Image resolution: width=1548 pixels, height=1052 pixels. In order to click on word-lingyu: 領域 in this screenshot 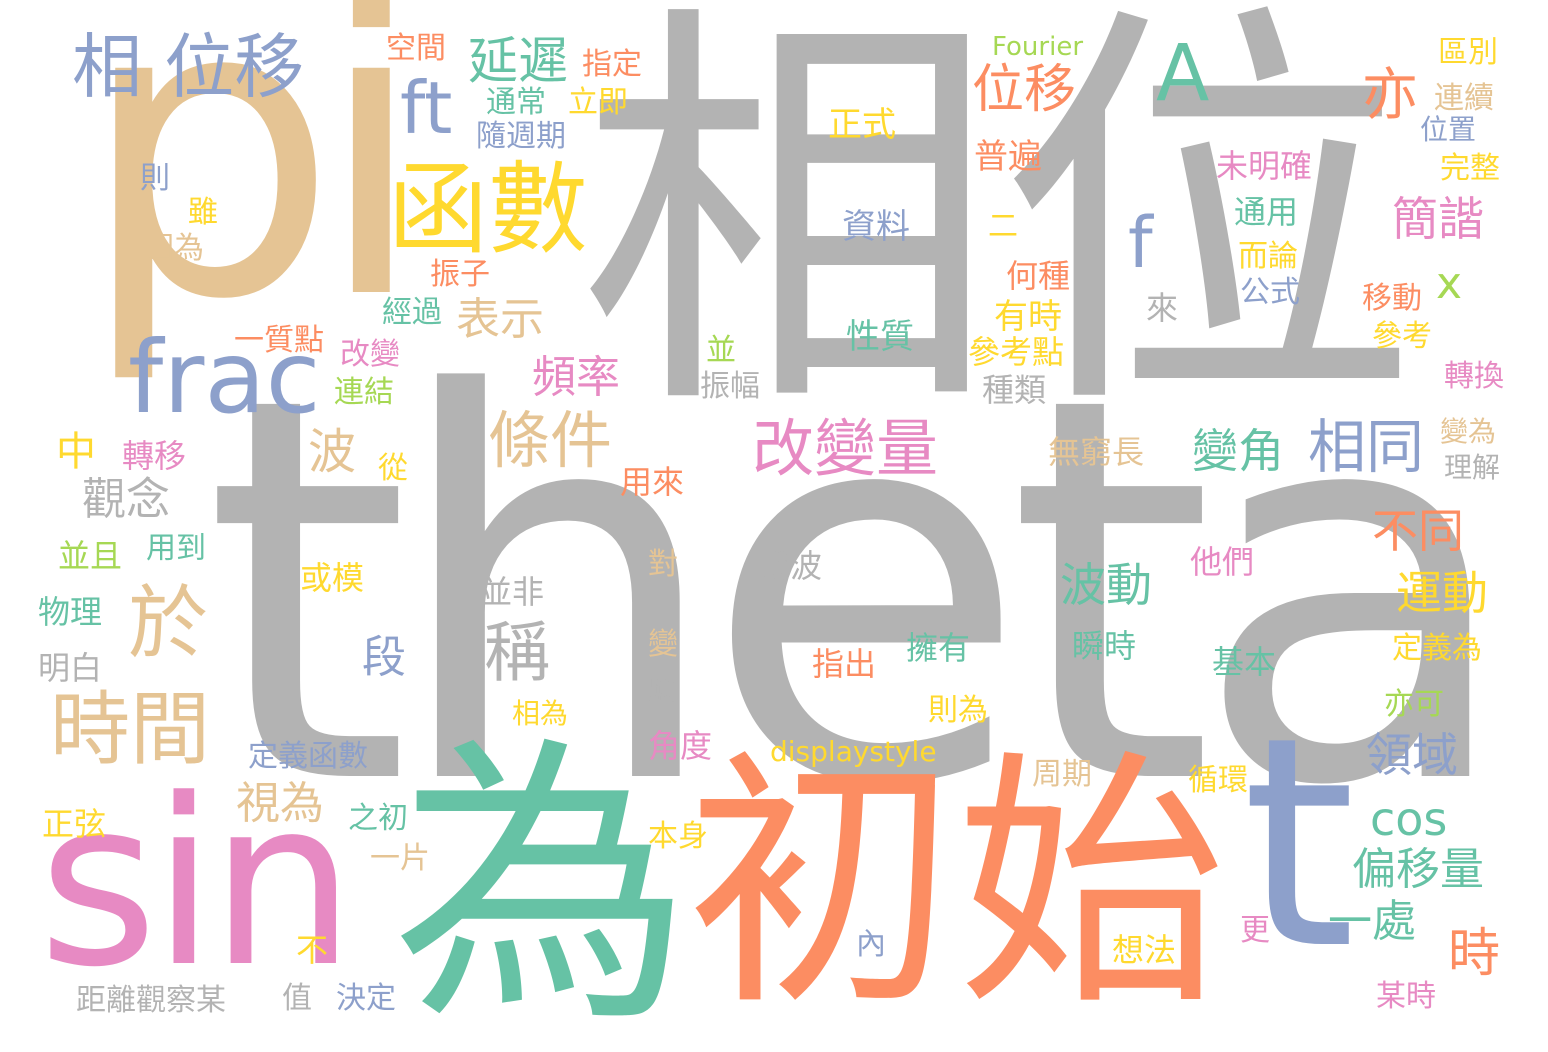, I will do `click(1412, 755)`.